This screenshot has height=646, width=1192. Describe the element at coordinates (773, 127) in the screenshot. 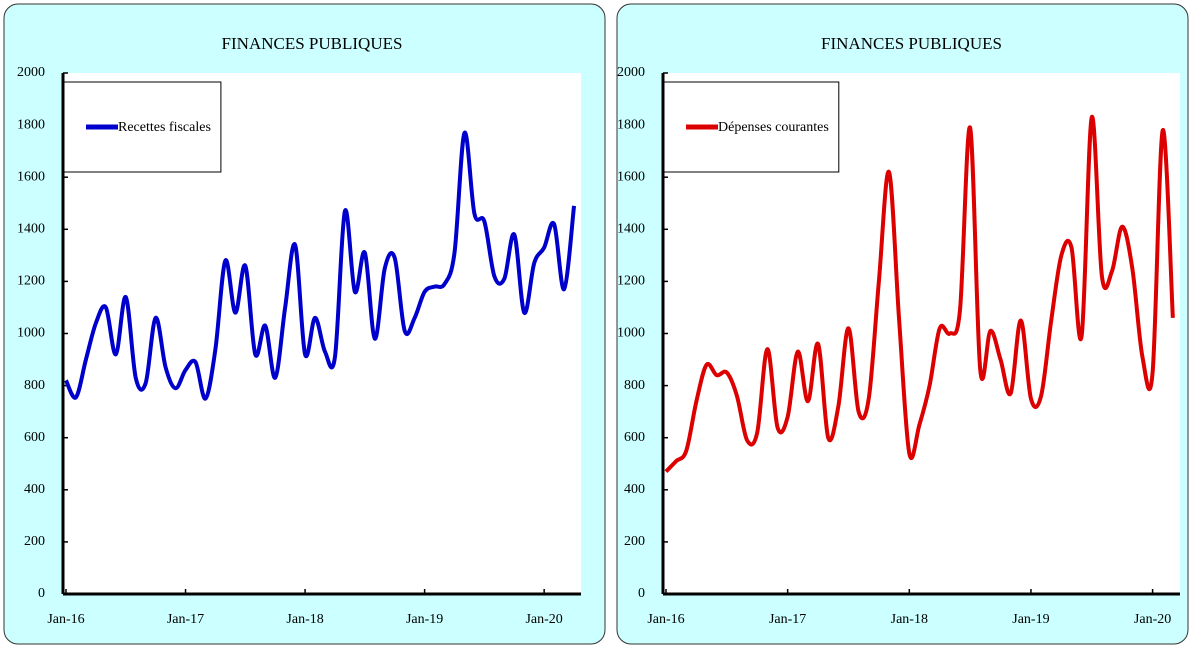

I see `legend-label: Dépenses courantes` at that location.